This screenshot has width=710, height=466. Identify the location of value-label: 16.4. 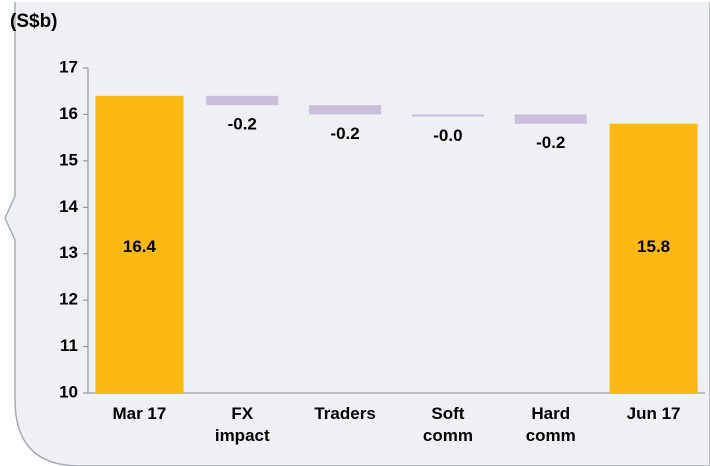
(140, 246).